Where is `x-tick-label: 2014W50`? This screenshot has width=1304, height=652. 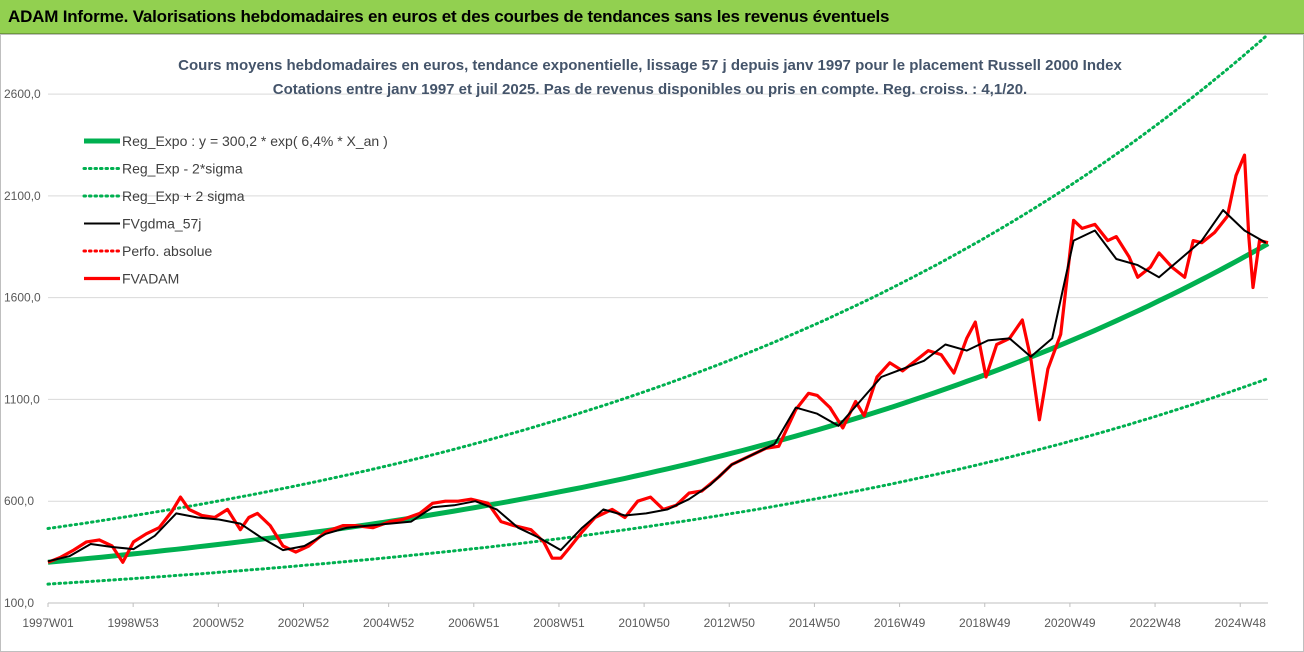
x-tick-label: 2014W50 is located at coordinates (815, 623).